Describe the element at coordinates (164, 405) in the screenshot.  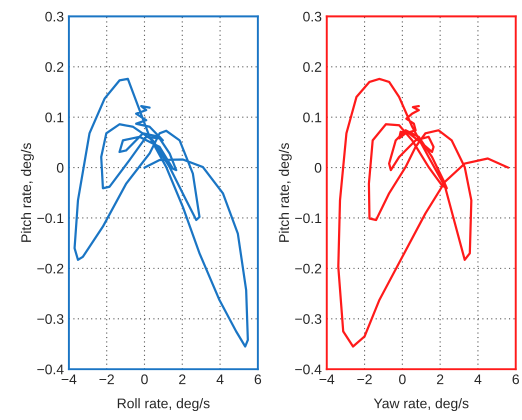
I see `x-axis-title: Roll rate, deg/s` at that location.